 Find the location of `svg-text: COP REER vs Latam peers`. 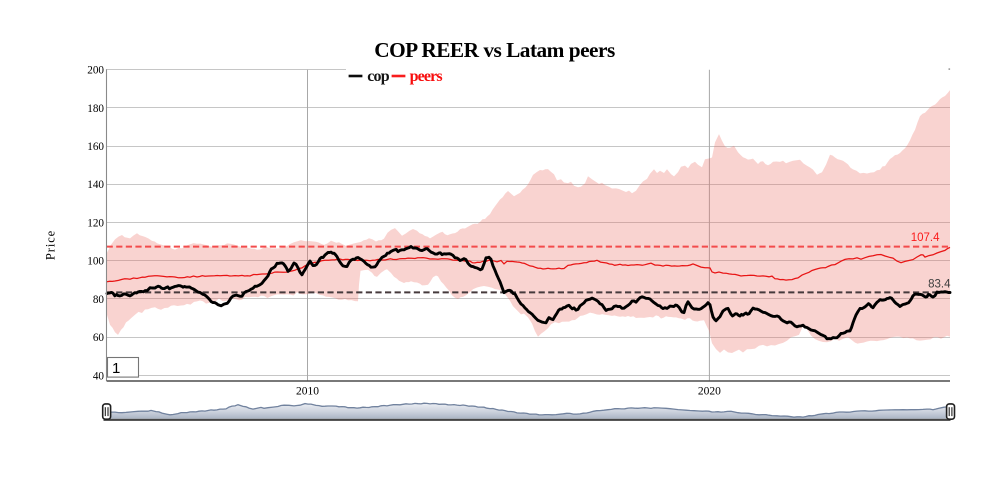

svg-text: COP REER vs Latam peers is located at coordinates (494, 50).